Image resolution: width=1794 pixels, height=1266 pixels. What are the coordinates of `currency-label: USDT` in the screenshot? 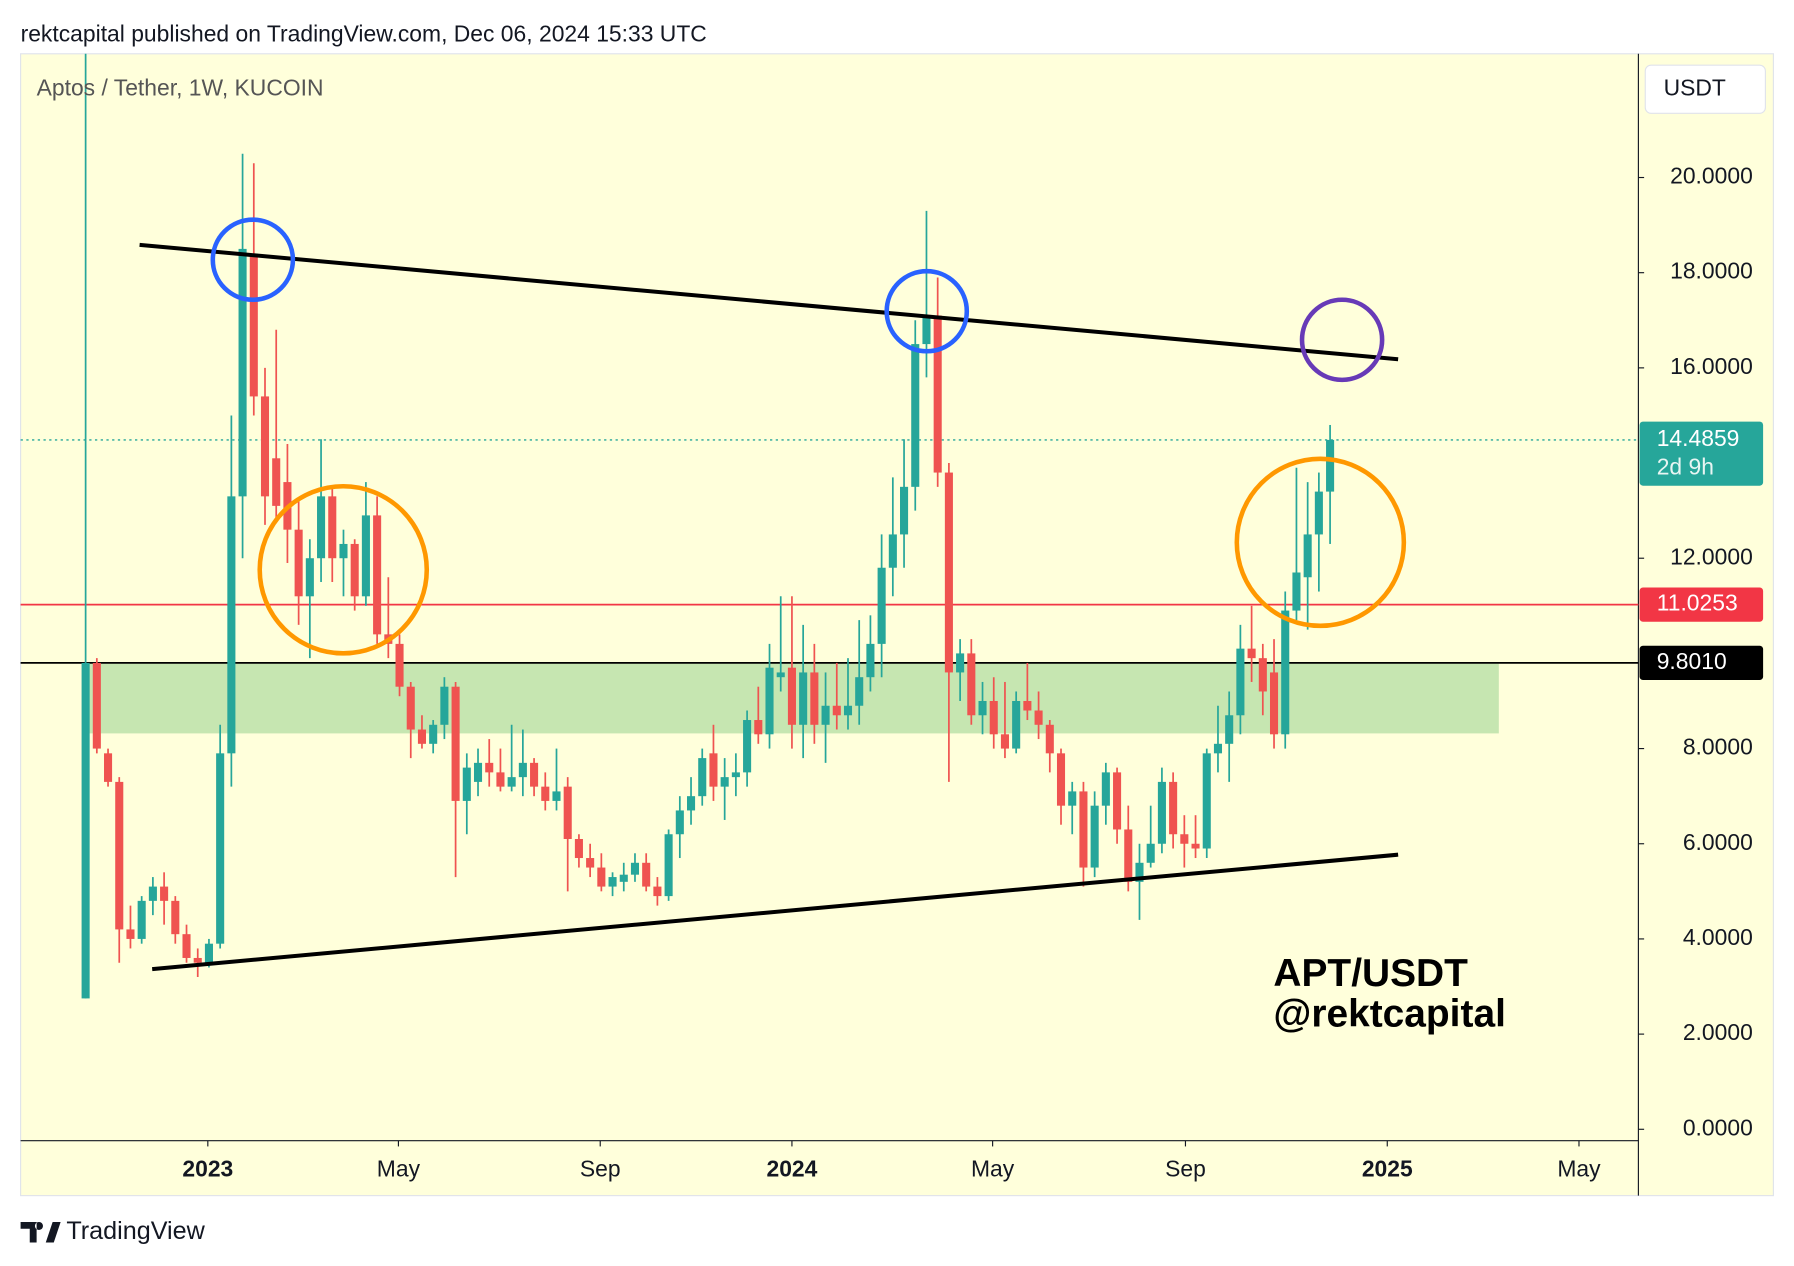 It's located at (1695, 87).